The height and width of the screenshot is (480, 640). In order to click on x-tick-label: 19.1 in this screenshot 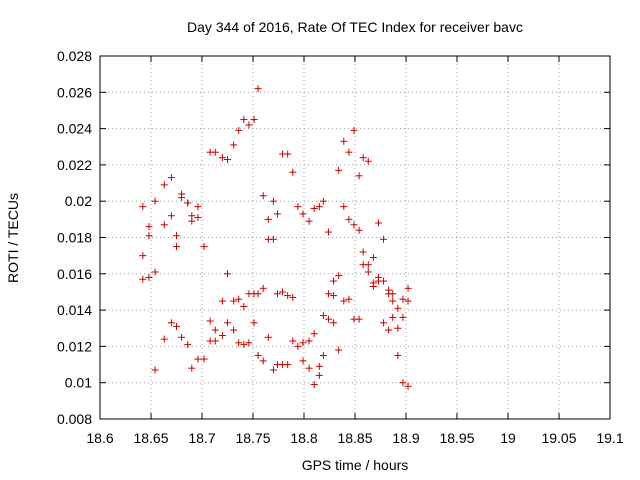, I will do `click(609, 438)`.